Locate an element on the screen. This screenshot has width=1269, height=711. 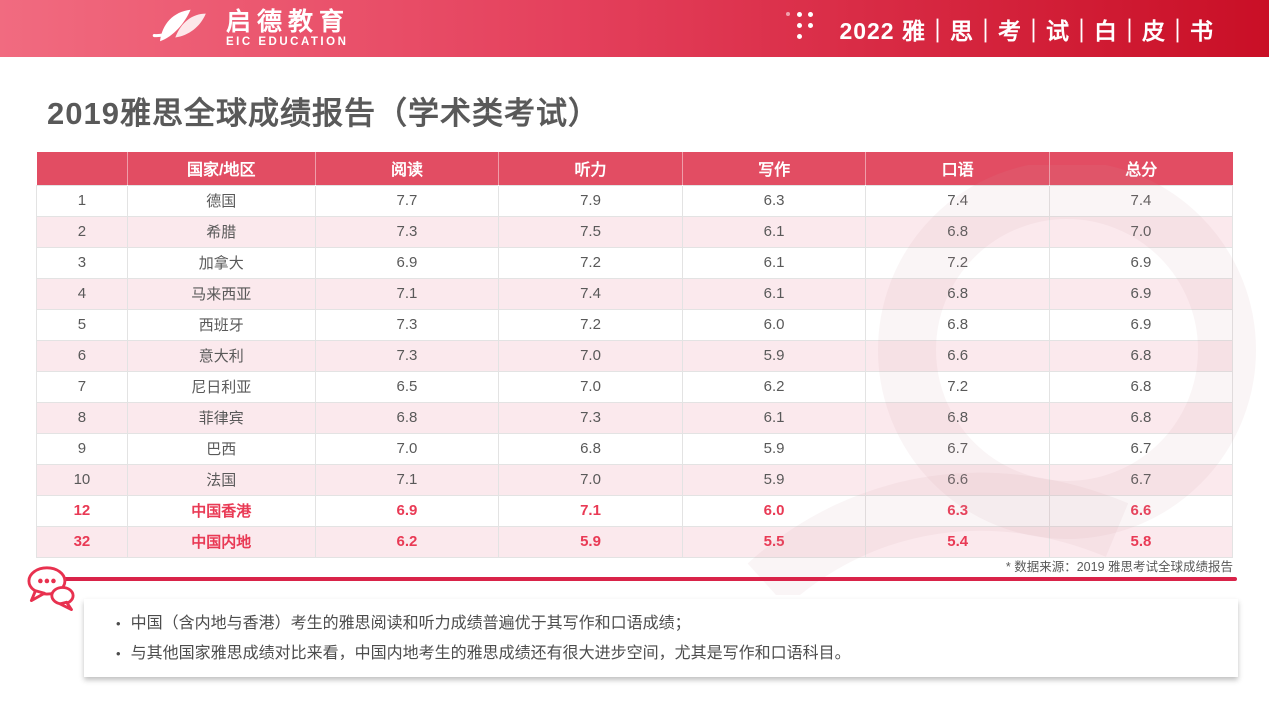
rank-cell: 6 is located at coordinates (82, 355).